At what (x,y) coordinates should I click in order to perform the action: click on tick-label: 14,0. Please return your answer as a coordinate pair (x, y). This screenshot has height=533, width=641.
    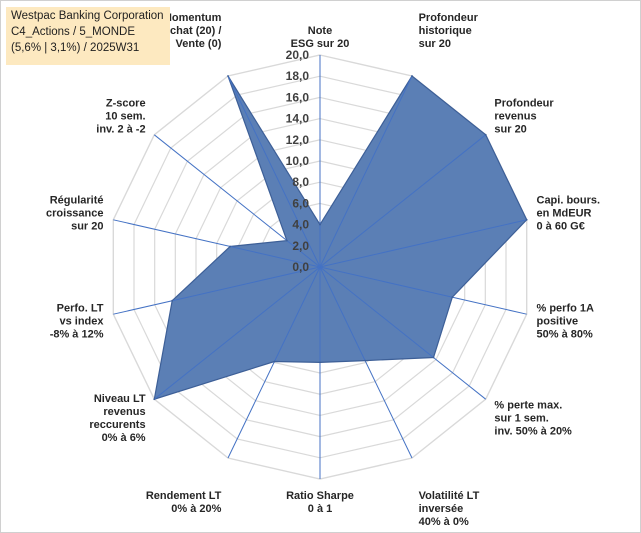
    Looking at the image, I should click on (298, 119).